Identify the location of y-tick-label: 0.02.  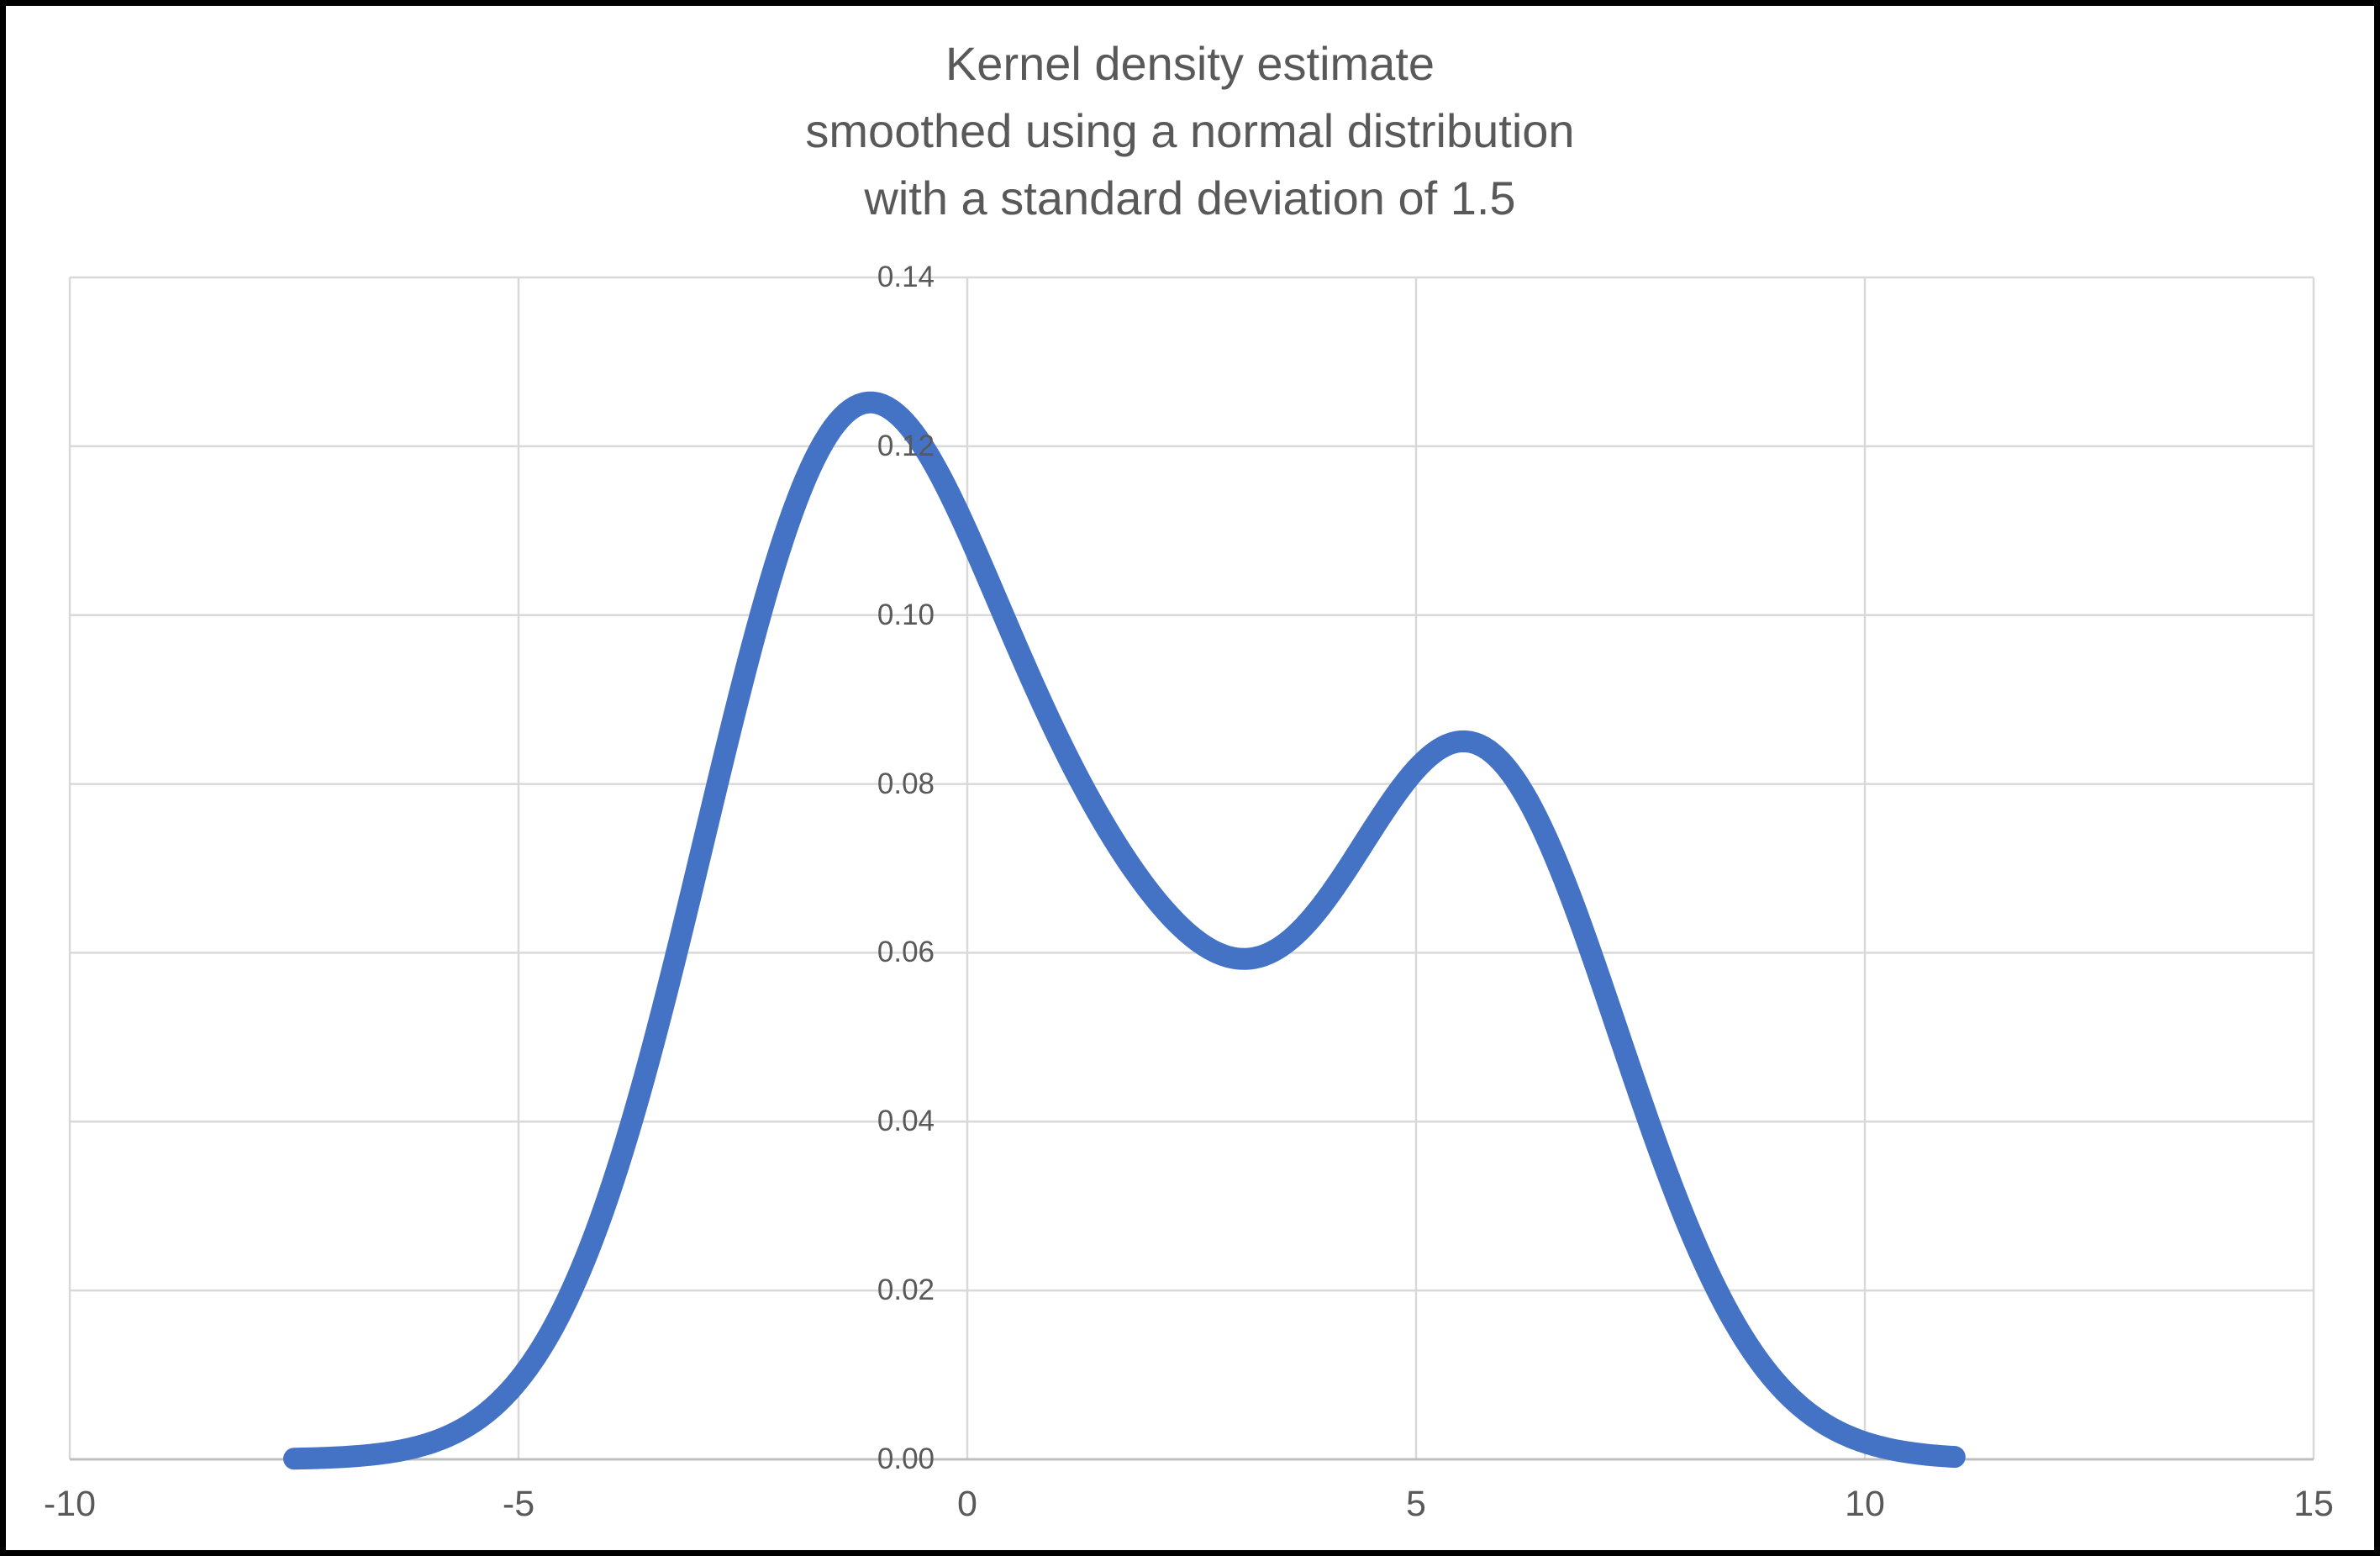
(906, 1290).